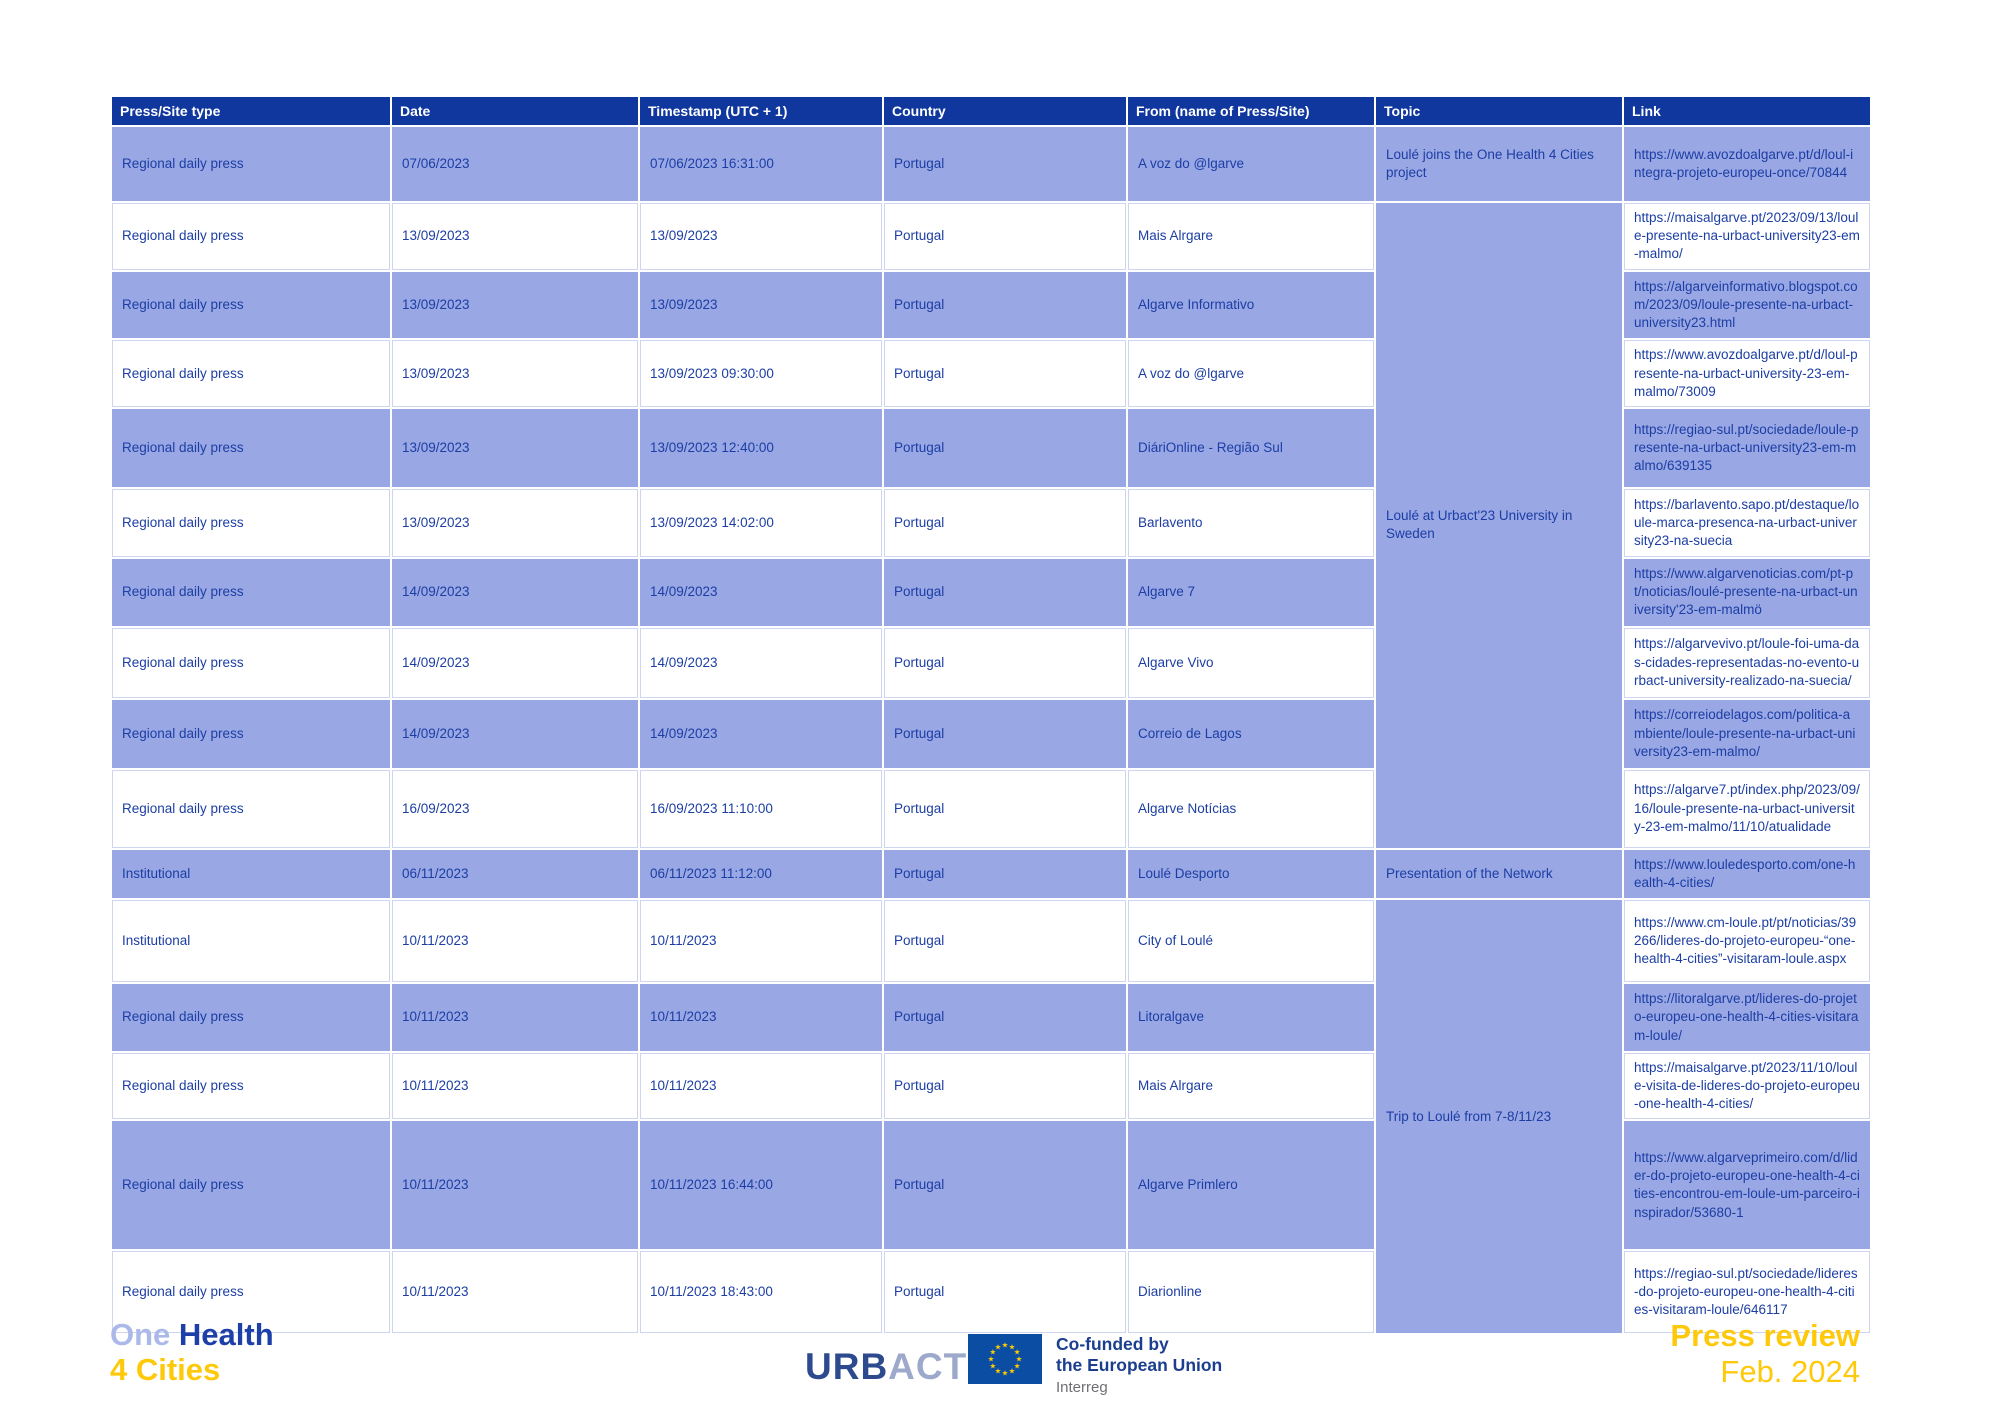 The width and height of the screenshot is (2000, 1414). Describe the element at coordinates (1112, 1344) in the screenshot. I see `eu-cofunded-line1: Co-funded by` at that location.